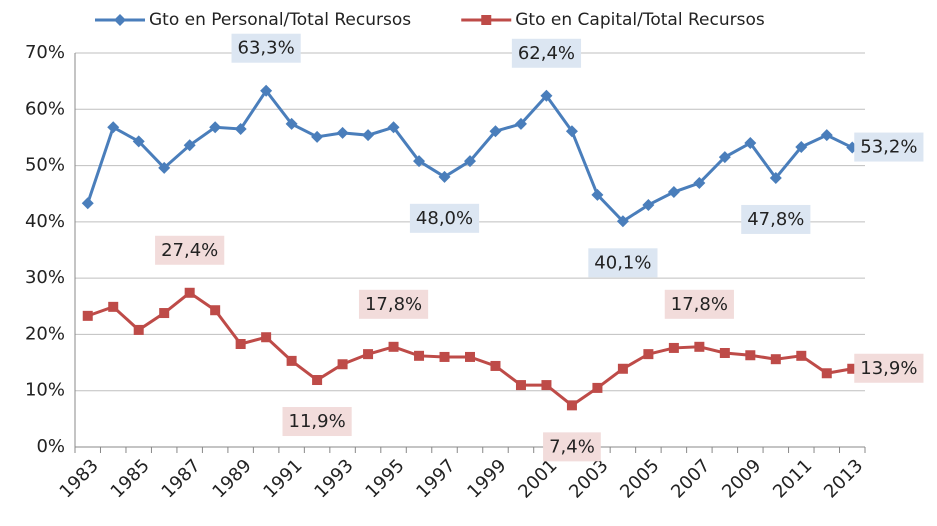  I want to click on y-tick-label: 30%, so click(45, 277).